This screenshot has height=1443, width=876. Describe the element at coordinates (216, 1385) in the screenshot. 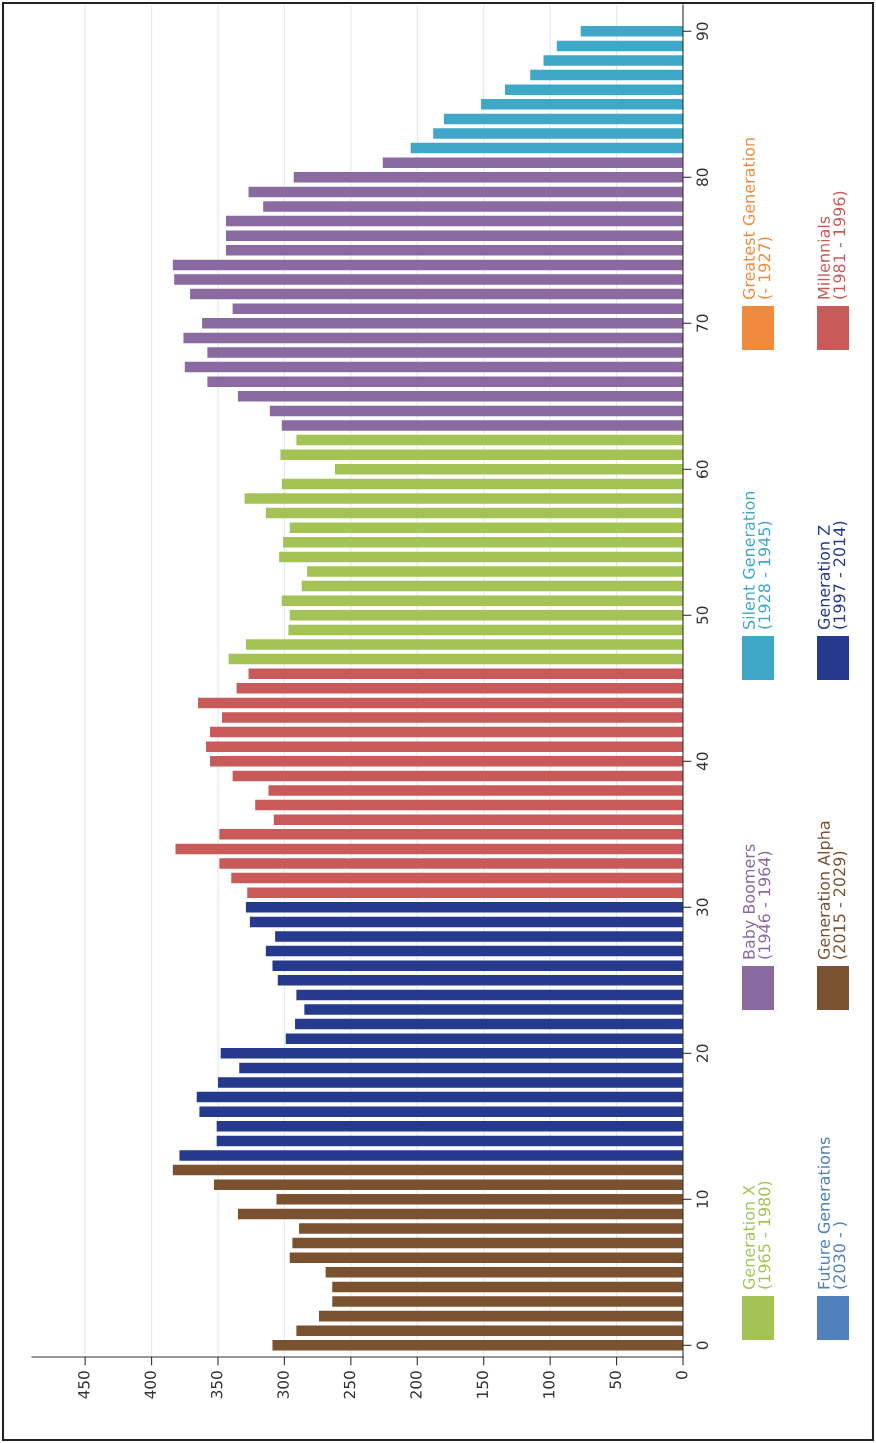

I see `x-tick-label: 350` at that location.